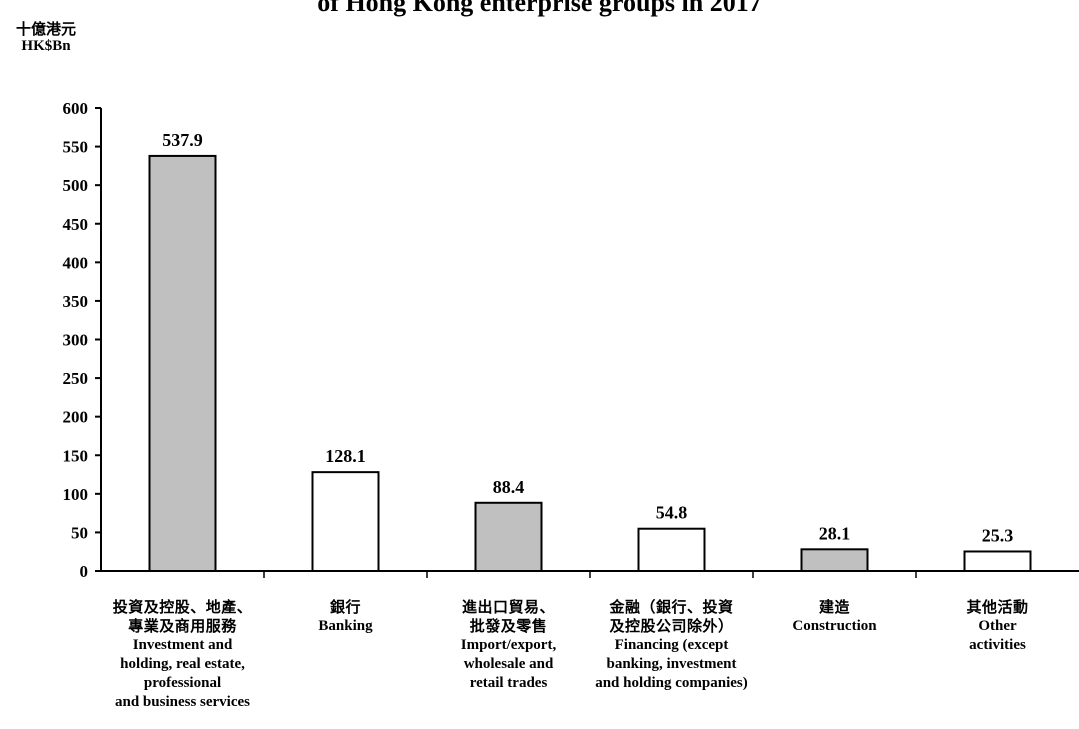  I want to click on category-label-en: holding, real estate,, so click(182, 664).